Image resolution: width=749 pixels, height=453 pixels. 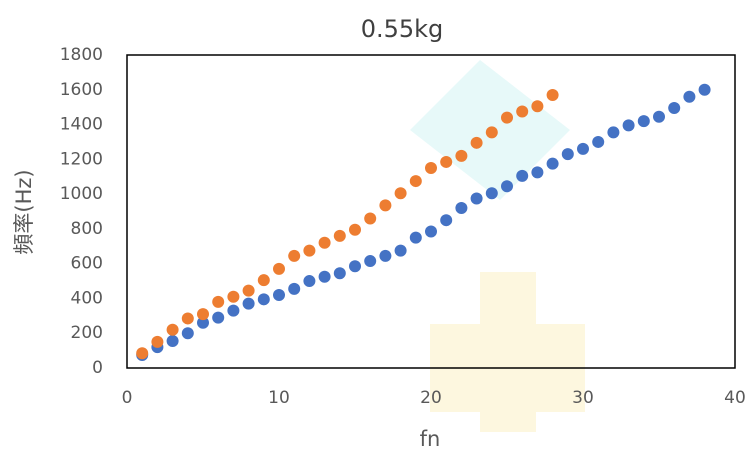 What do you see at coordinates (97, 368) in the screenshot?
I see `y-tick-label: 0` at bounding box center [97, 368].